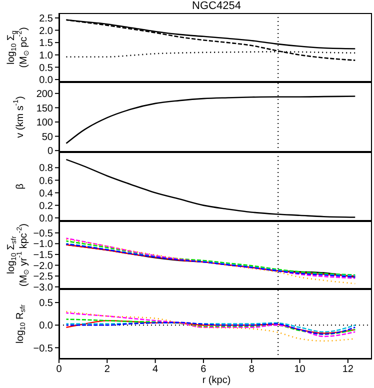 This screenshot has width=374, height=388. Describe the element at coordinates (46, 31) in the screenshot. I see `y-tick-label: 2.0` at that location.